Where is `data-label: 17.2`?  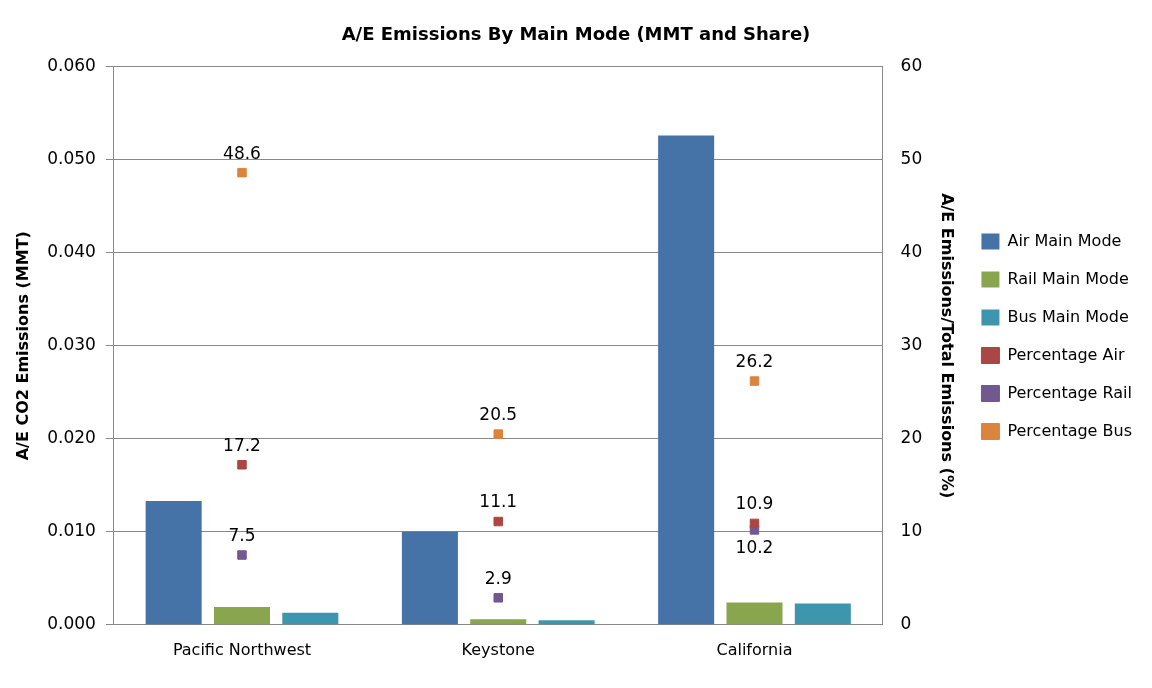 data-label: 17.2 is located at coordinates (242, 444).